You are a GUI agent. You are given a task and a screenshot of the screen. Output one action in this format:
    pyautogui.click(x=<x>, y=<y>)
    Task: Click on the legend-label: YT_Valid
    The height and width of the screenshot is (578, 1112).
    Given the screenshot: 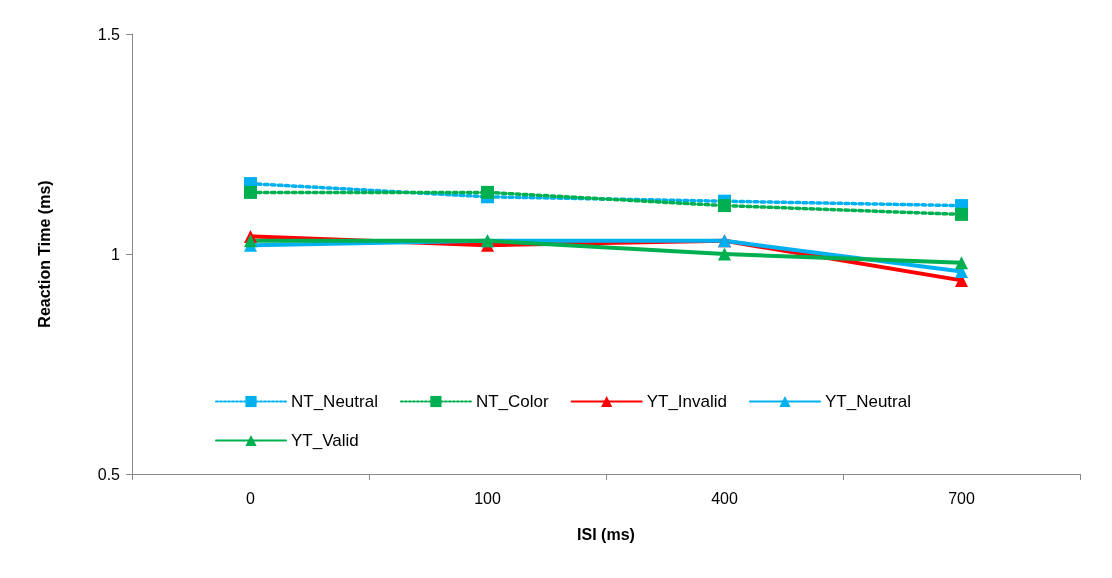 What is the action you would take?
    pyautogui.click(x=325, y=440)
    